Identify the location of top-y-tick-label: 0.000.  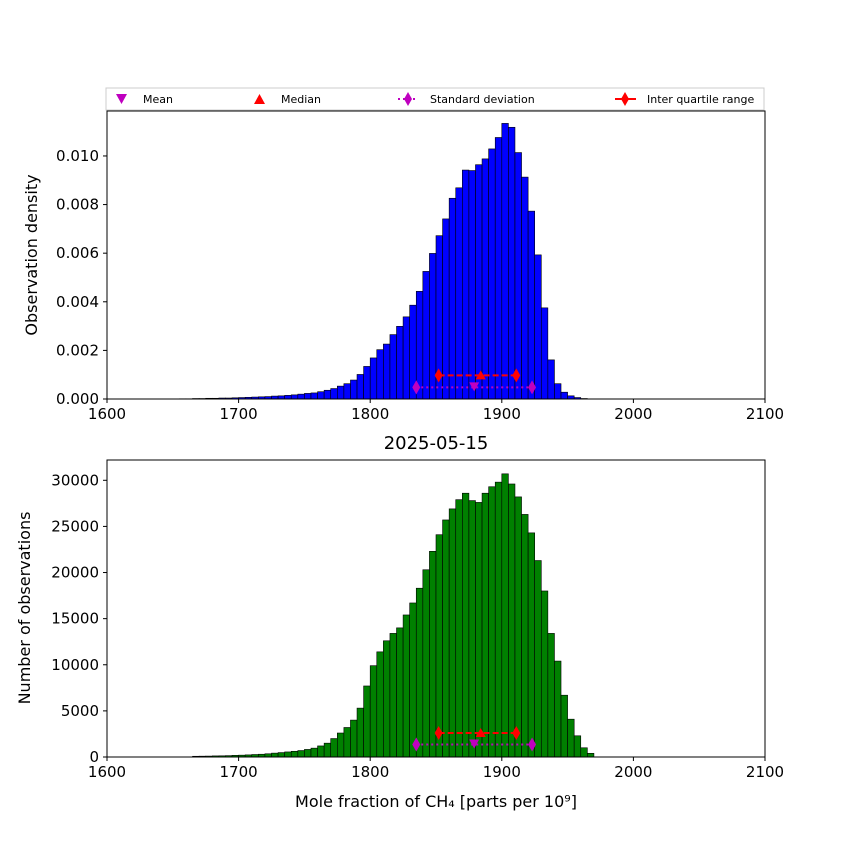
(77, 399).